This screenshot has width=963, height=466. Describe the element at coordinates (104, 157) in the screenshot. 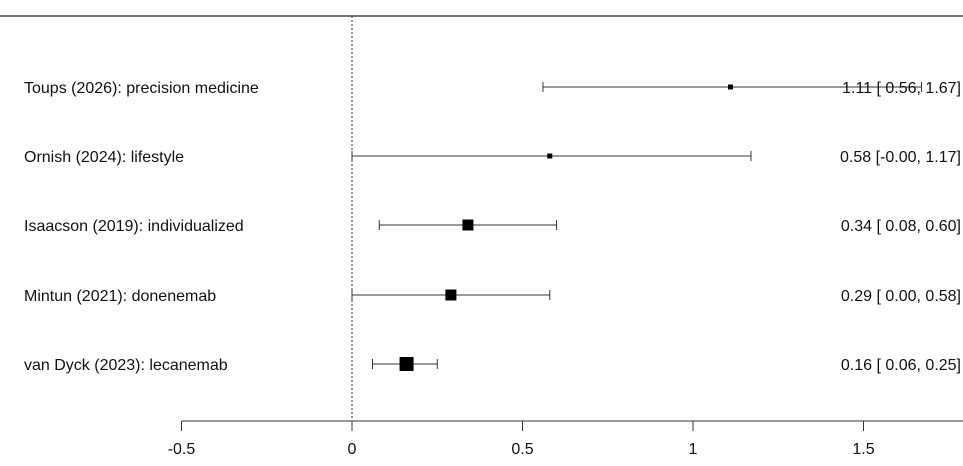

I see `study-label: Ornish (2024): lifestyle` at that location.